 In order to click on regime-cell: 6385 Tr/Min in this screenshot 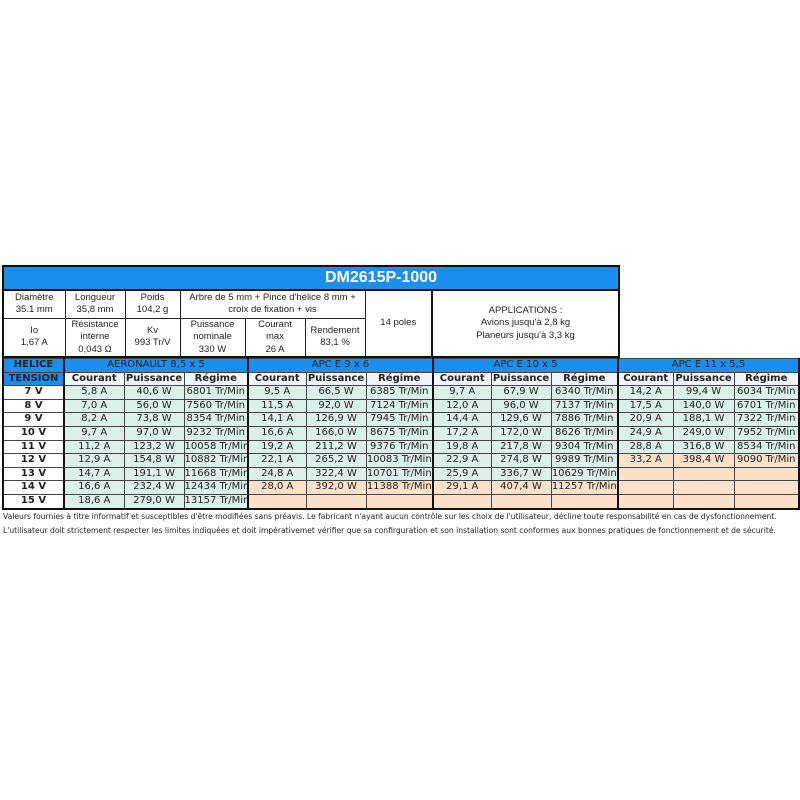, I will do `click(399, 392)`.